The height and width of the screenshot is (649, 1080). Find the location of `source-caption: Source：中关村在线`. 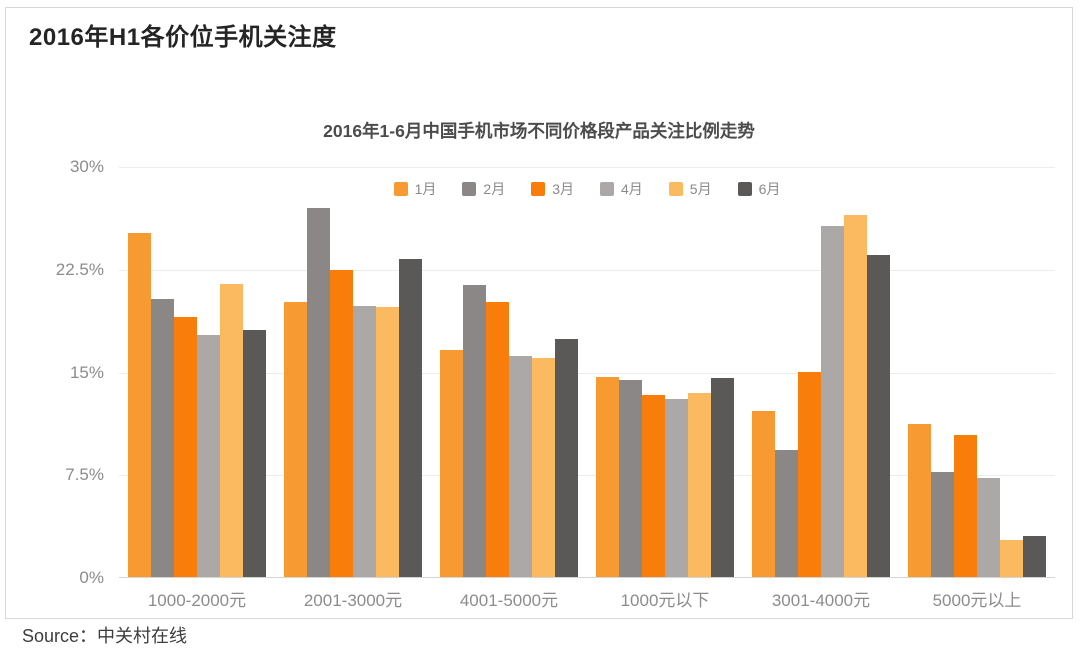

source-caption: Source：中关村在线 is located at coordinates (105, 636).